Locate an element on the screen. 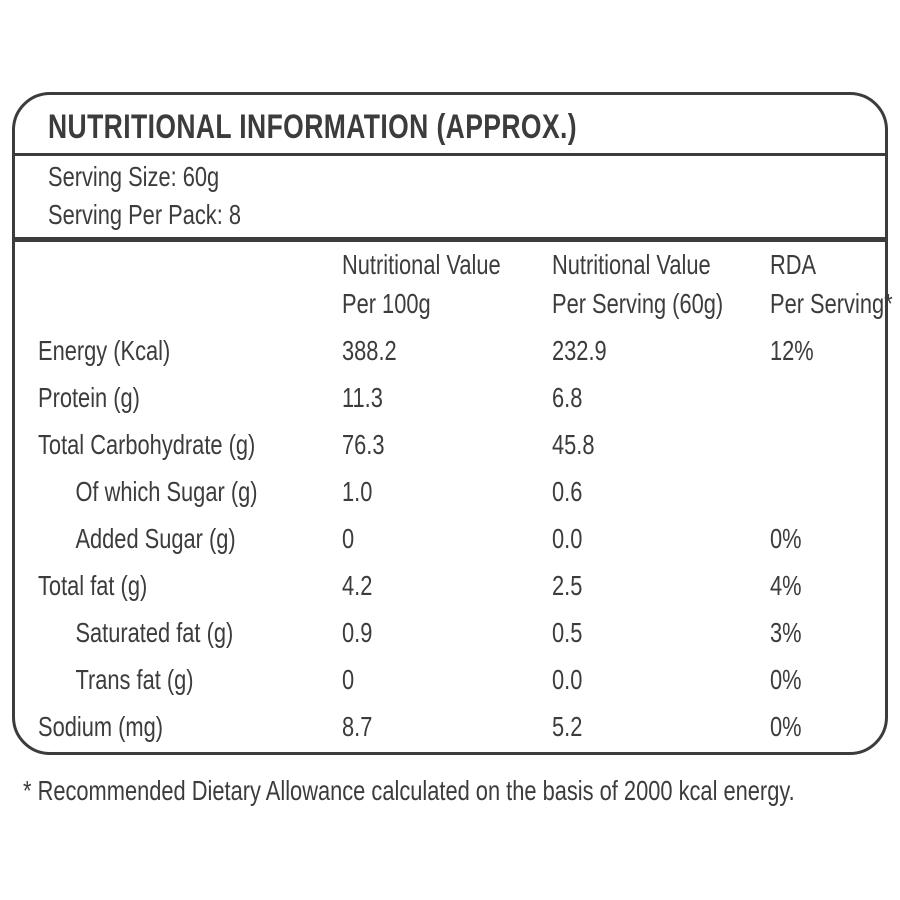 The height and width of the screenshot is (900, 900). row-rda: 12% is located at coordinates (792, 350).